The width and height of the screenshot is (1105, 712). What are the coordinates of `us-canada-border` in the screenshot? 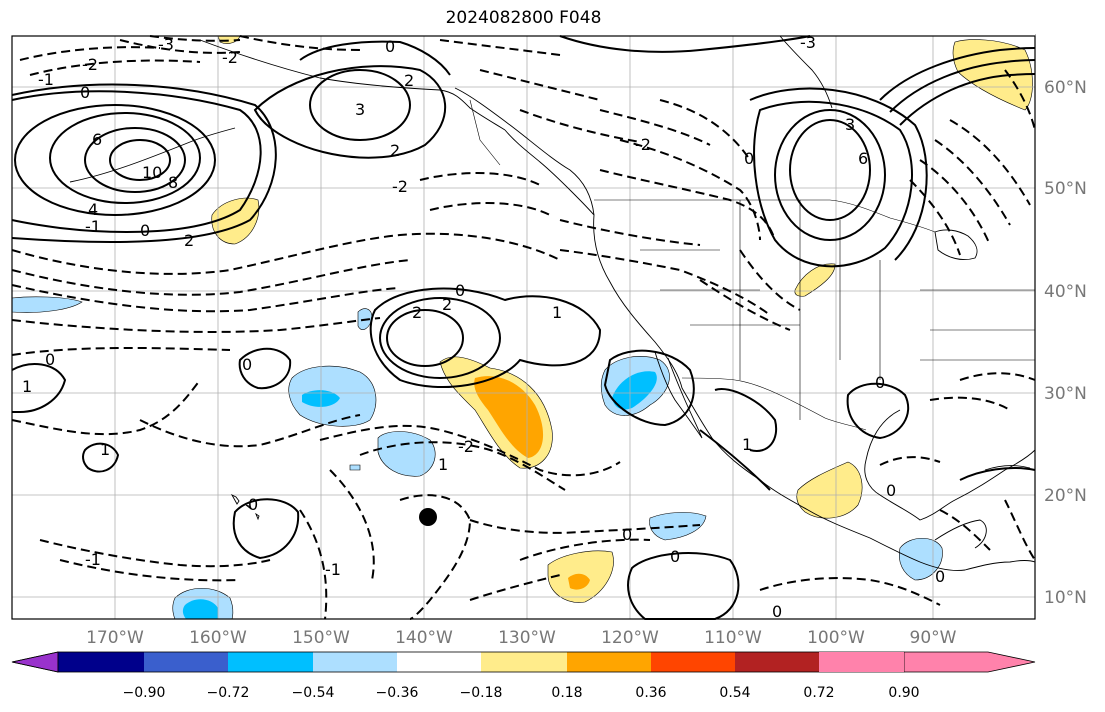 It's located at (765, 216).